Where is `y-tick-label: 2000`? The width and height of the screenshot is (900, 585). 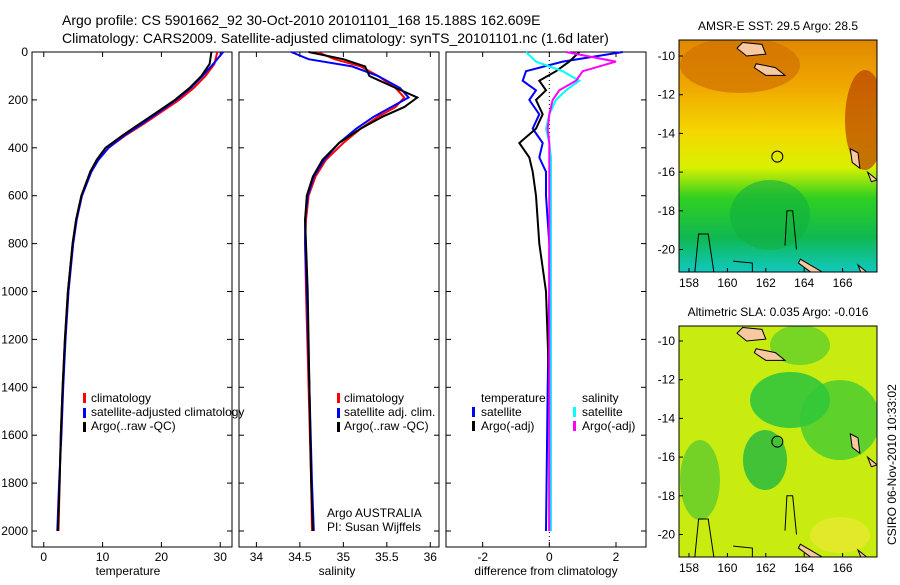 y-tick-label: 2000 is located at coordinates (14, 531).